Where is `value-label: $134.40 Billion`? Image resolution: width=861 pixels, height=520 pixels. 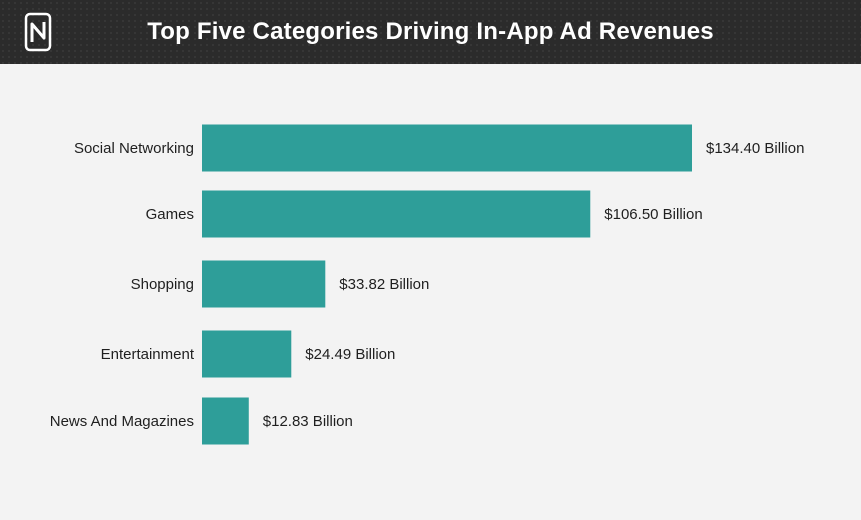
value-label: $134.40 Billion is located at coordinates (755, 148).